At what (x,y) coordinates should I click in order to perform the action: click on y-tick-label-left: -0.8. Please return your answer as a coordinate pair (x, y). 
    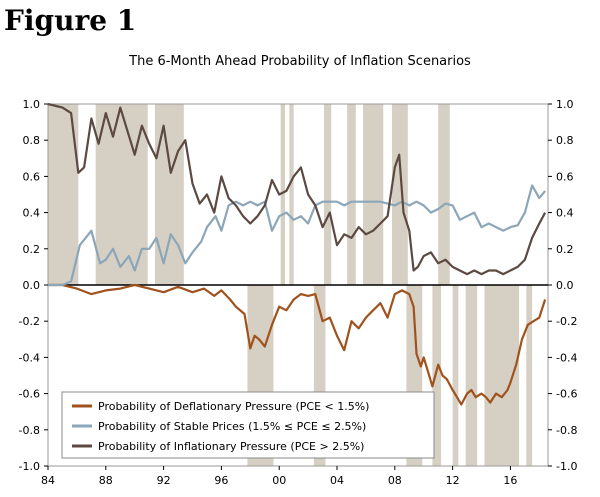
    Looking at the image, I should click on (29, 430).